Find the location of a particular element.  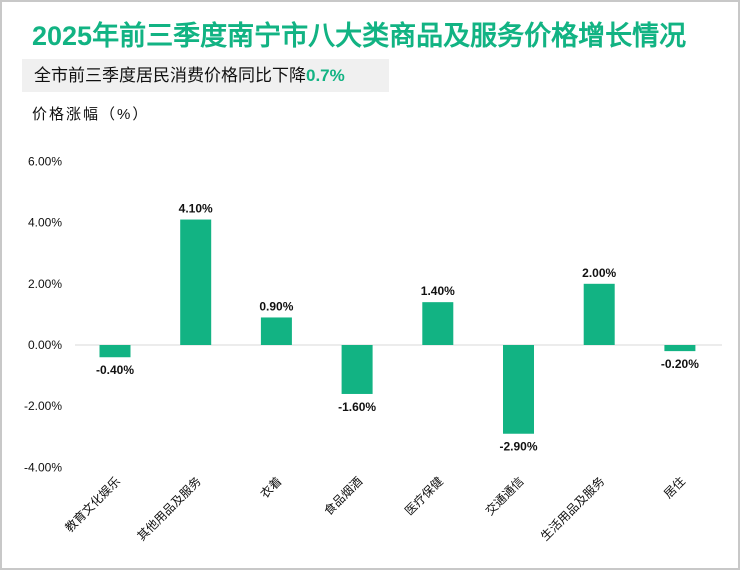

subtitle-banner: 全市前三季度居民消费价格同比下降0.7% is located at coordinates (205, 75).